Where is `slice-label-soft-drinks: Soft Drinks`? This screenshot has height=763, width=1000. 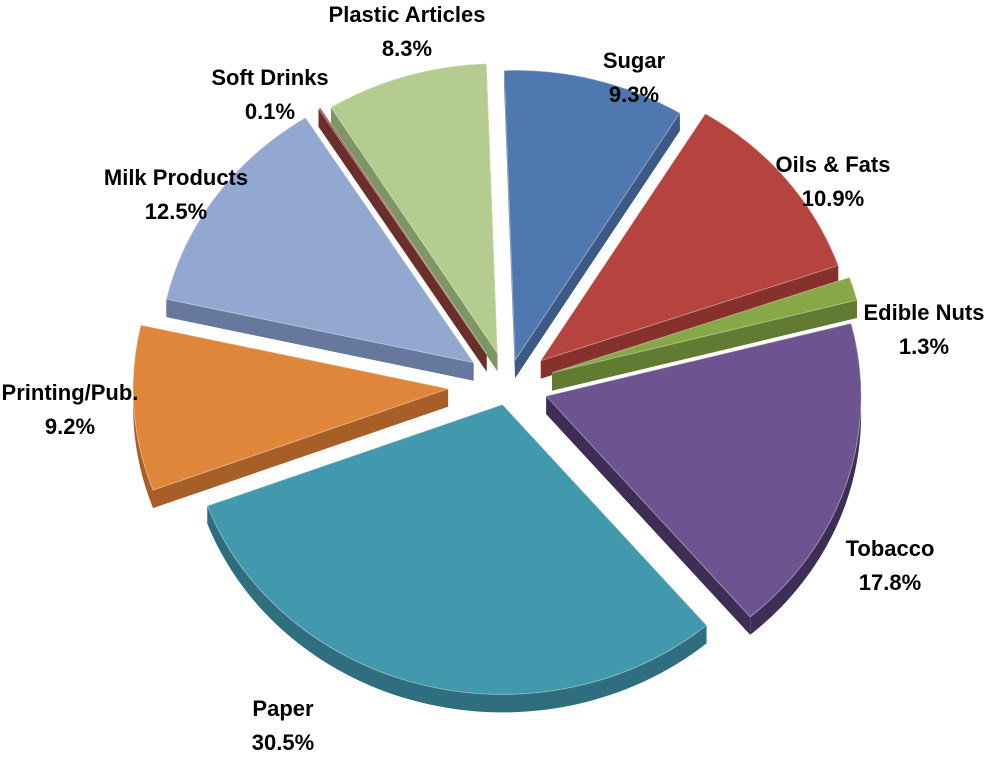 slice-label-soft-drinks: Soft Drinks is located at coordinates (269, 77).